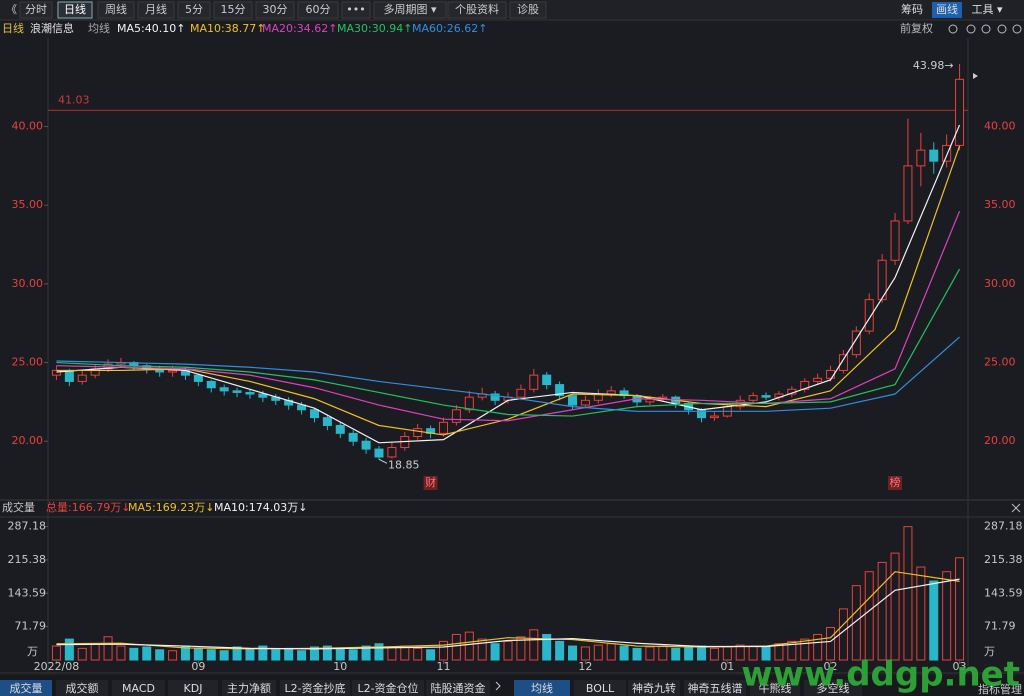  I want to click on toolbar-label: 个股资料, so click(477, 9).